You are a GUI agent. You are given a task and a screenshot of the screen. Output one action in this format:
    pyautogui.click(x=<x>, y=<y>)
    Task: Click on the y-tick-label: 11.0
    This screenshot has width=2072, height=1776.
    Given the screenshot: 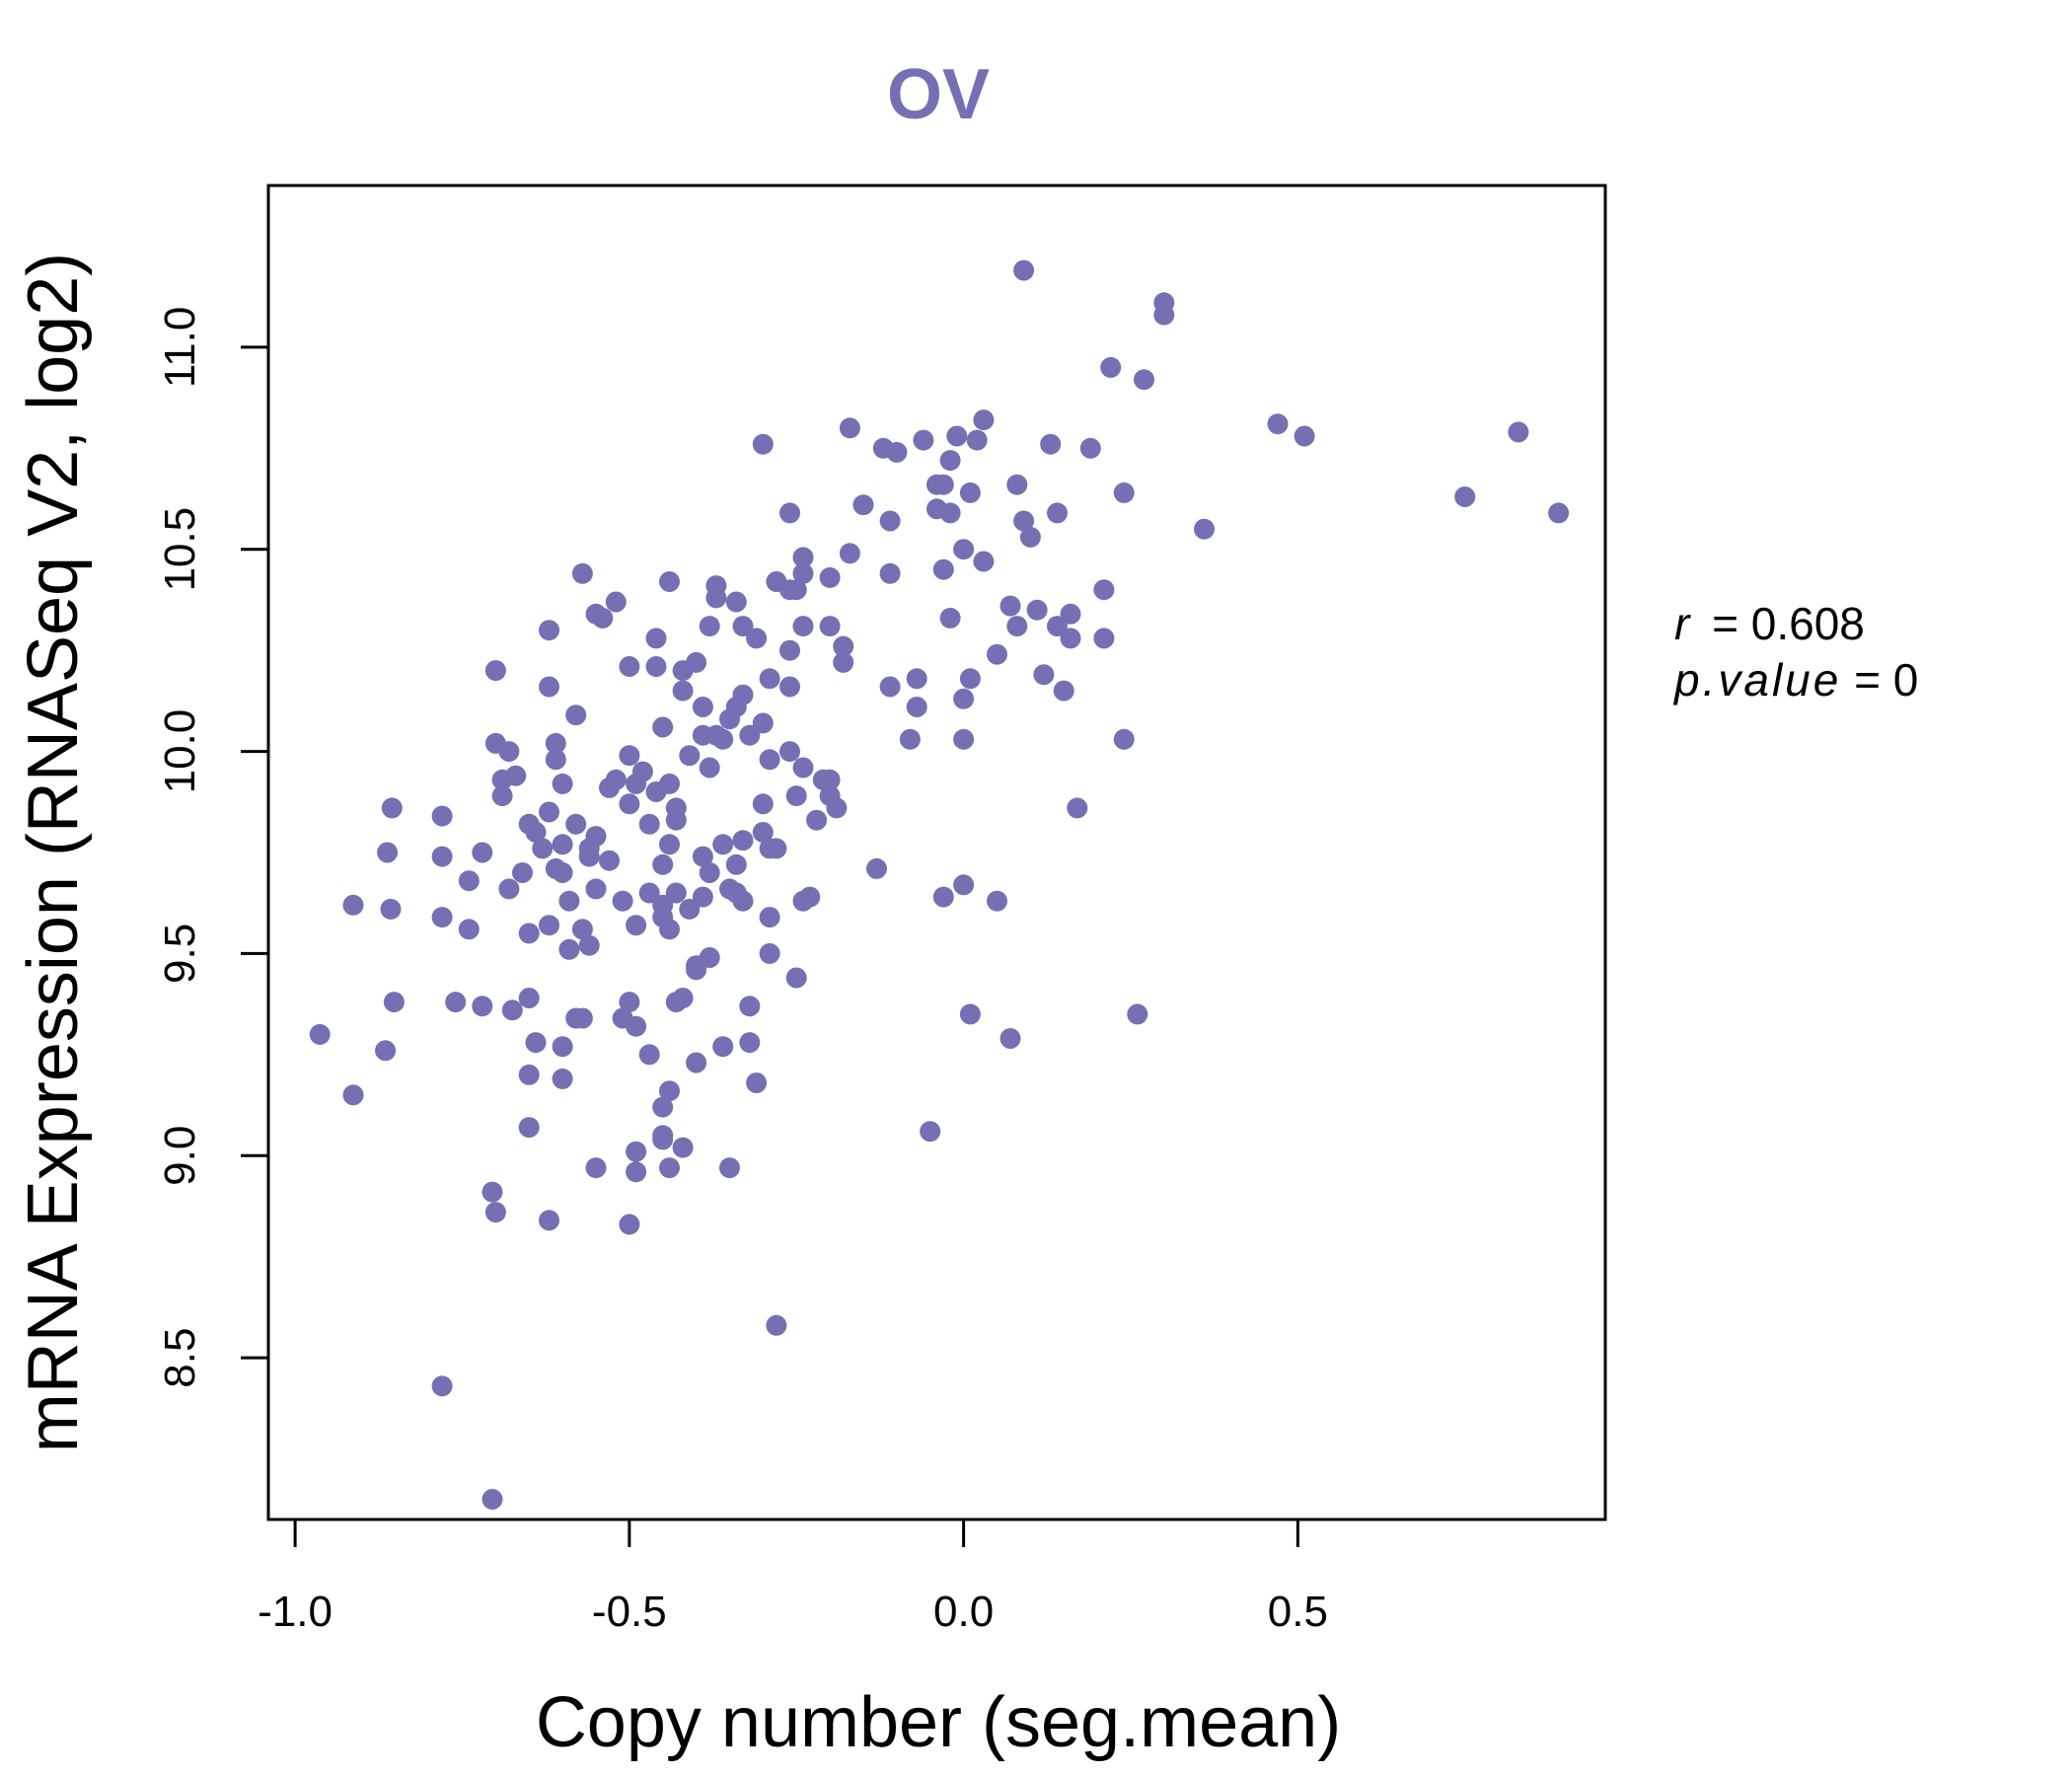 What is the action you would take?
    pyautogui.click(x=180, y=348)
    